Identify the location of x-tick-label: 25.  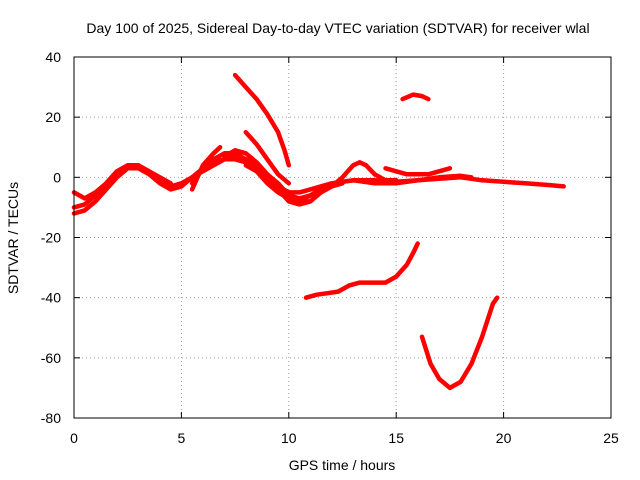
(611, 438).